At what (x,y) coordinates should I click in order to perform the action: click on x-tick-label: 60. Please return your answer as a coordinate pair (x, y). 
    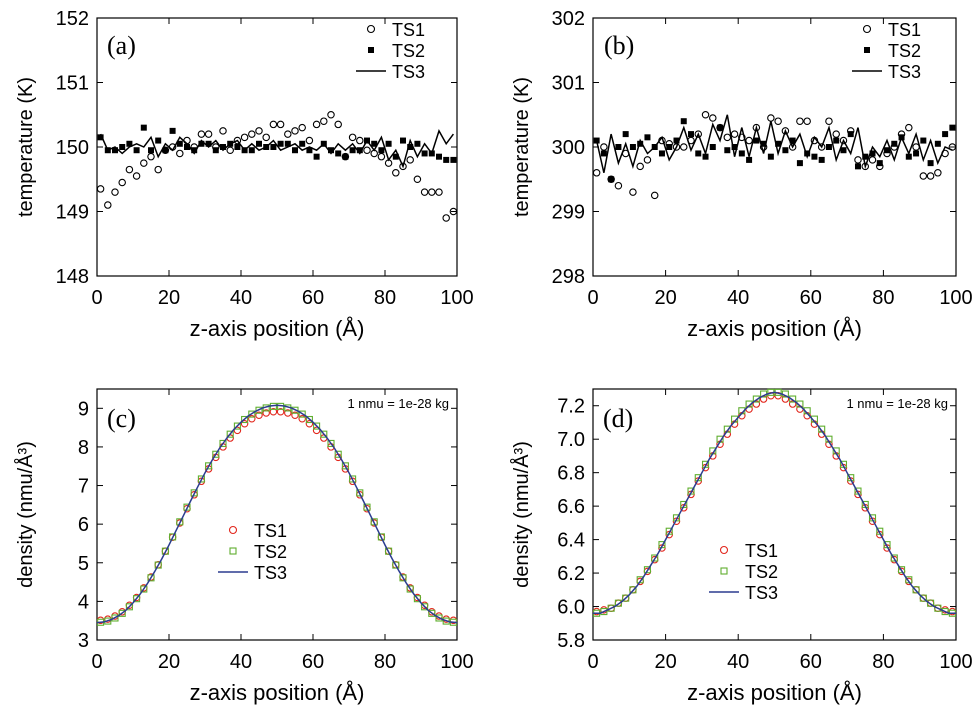
    Looking at the image, I should click on (811, 662).